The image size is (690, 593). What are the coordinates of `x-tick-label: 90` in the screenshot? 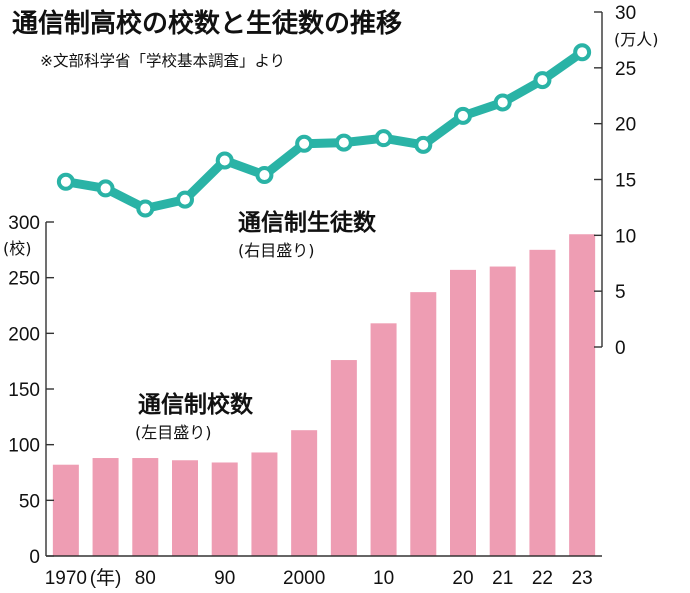 It's located at (224, 578).